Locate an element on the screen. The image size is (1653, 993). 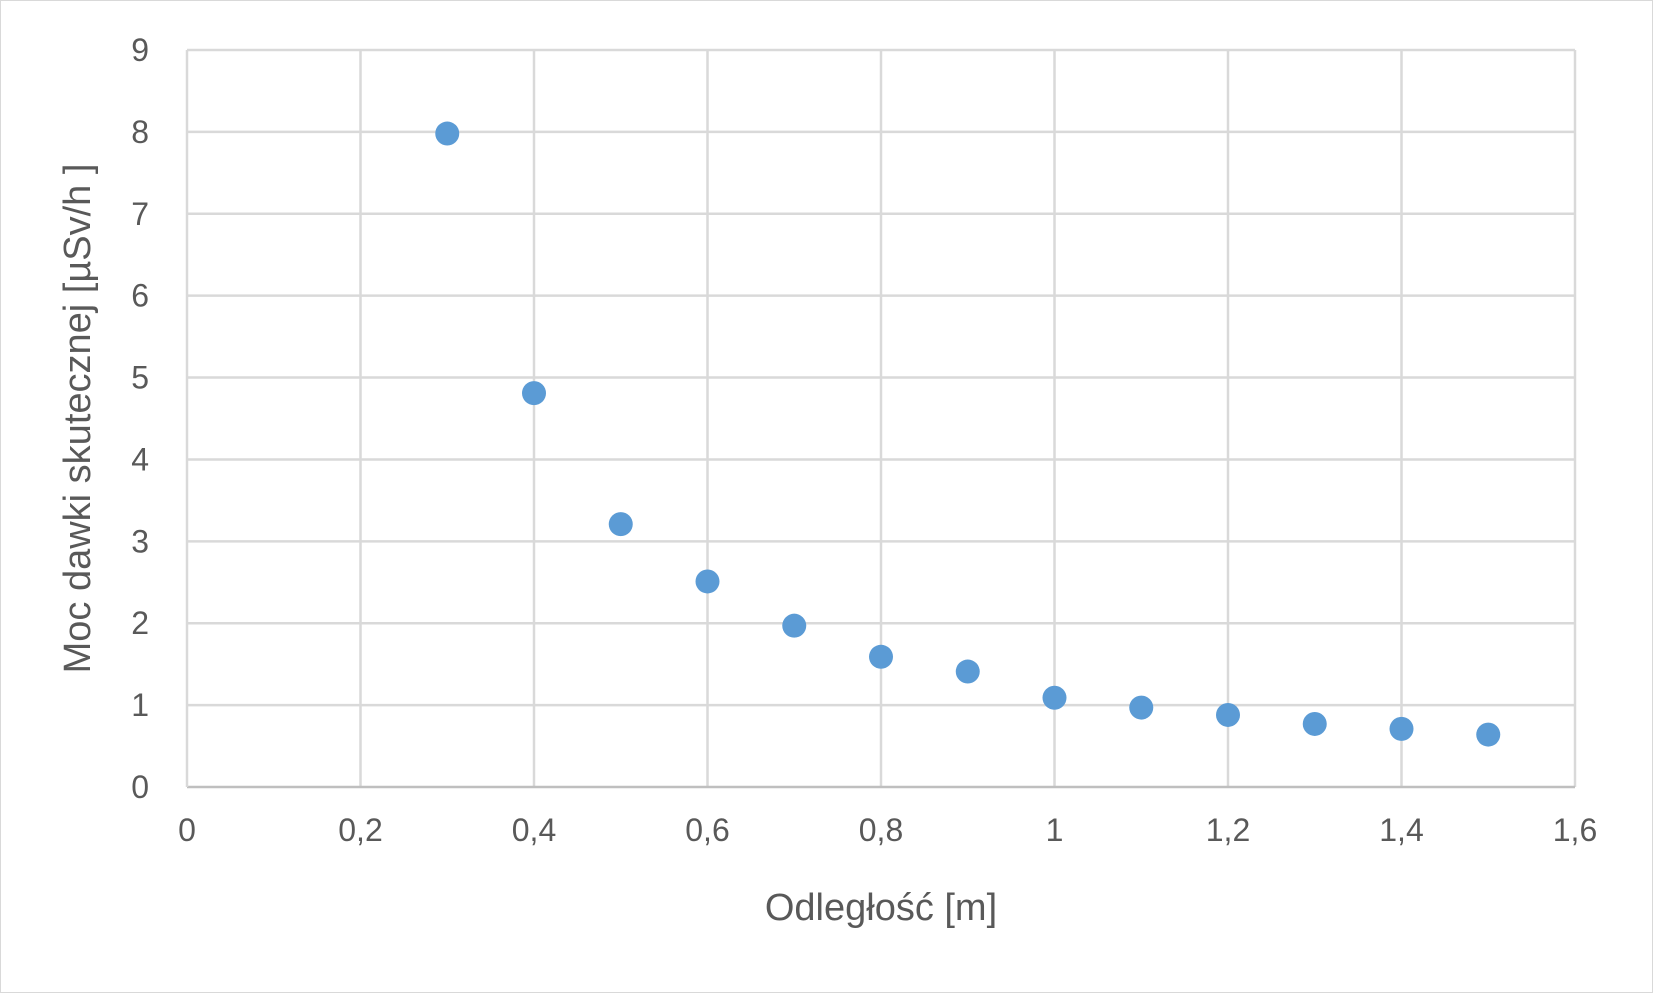
x-tick-label: 0 is located at coordinates (187, 830).